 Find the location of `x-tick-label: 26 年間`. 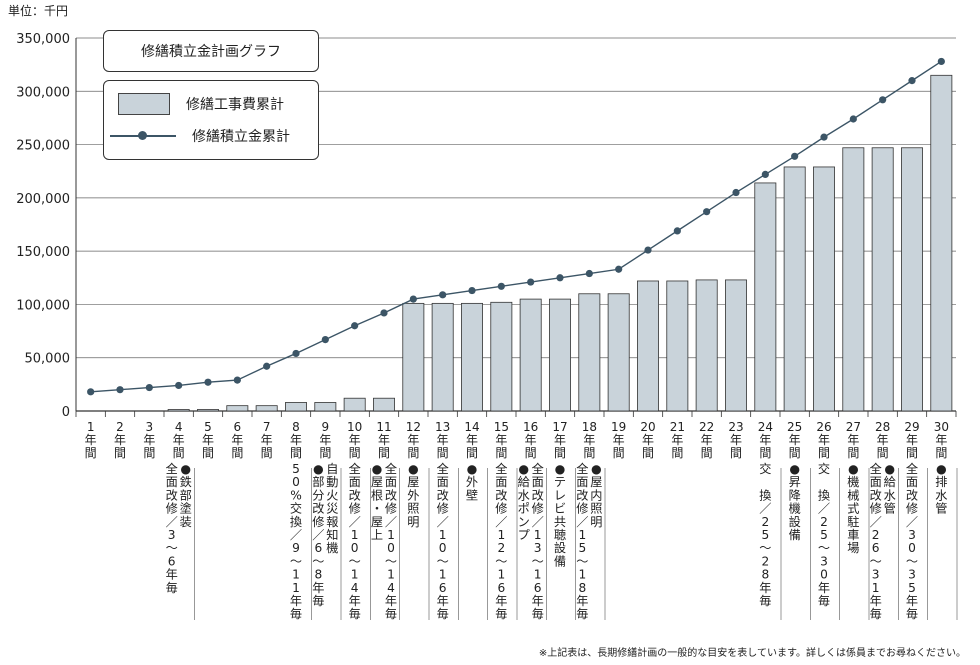

x-tick-label: 26 年間 is located at coordinates (823, 440).